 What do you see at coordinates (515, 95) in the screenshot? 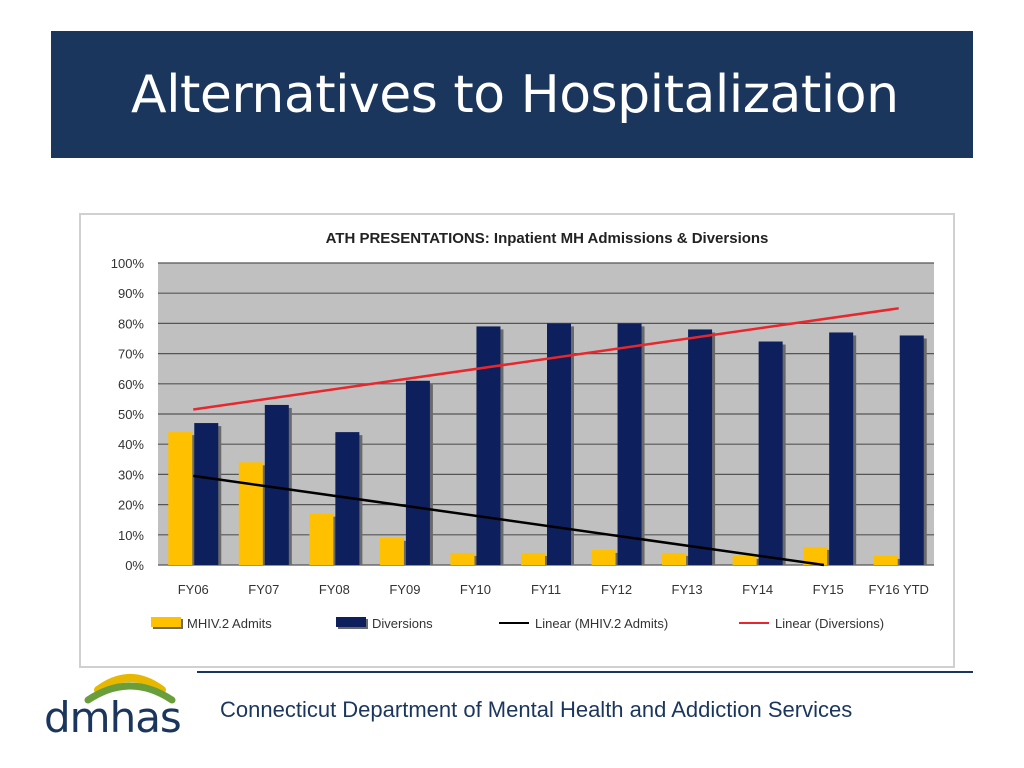
I see `slide-title: Alternatives to Hospitalization` at bounding box center [515, 95].